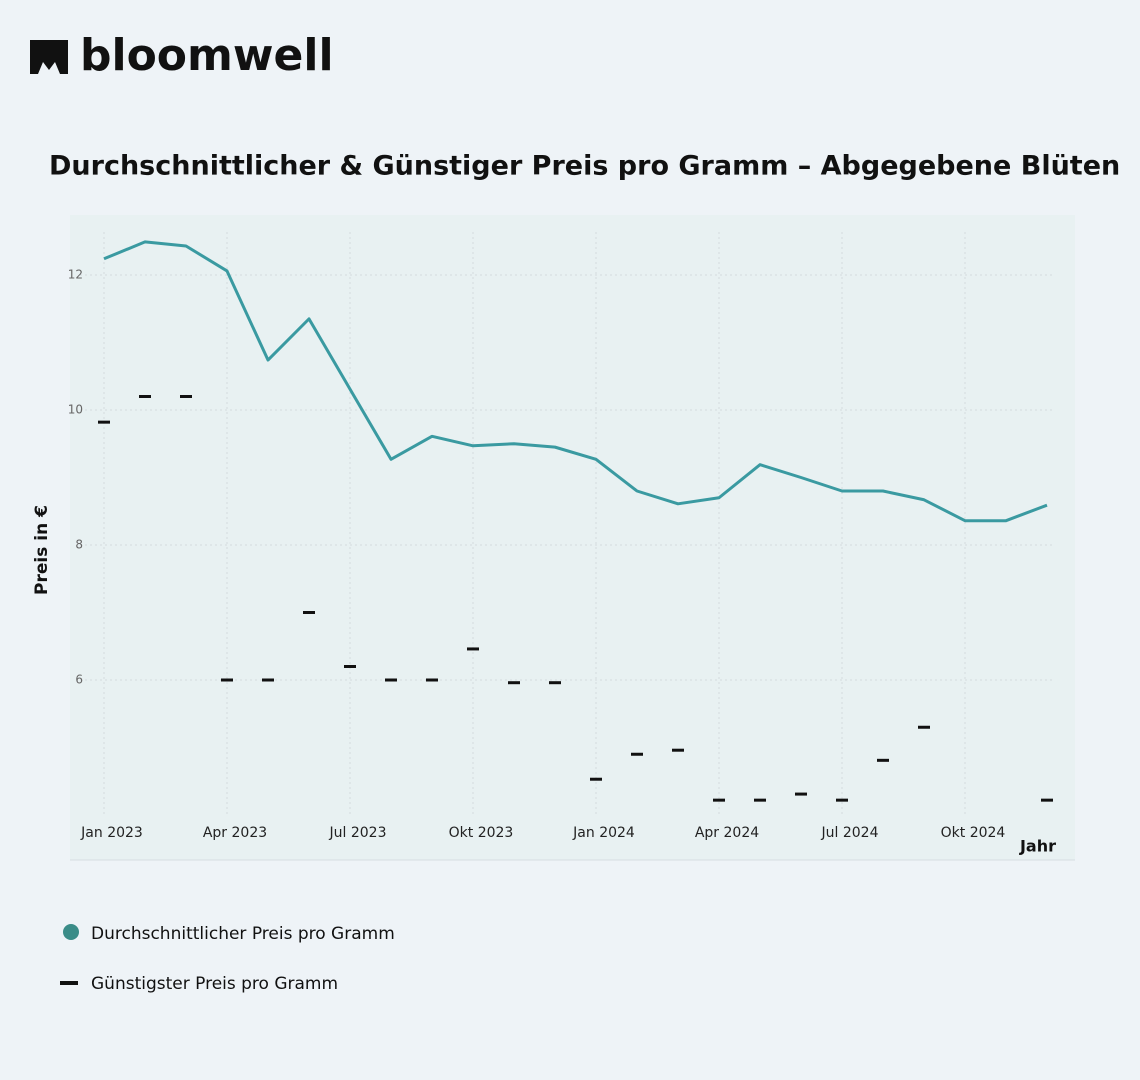  Describe the element at coordinates (42, 550) in the screenshot. I see `y-axis-label: Preis in €` at that location.